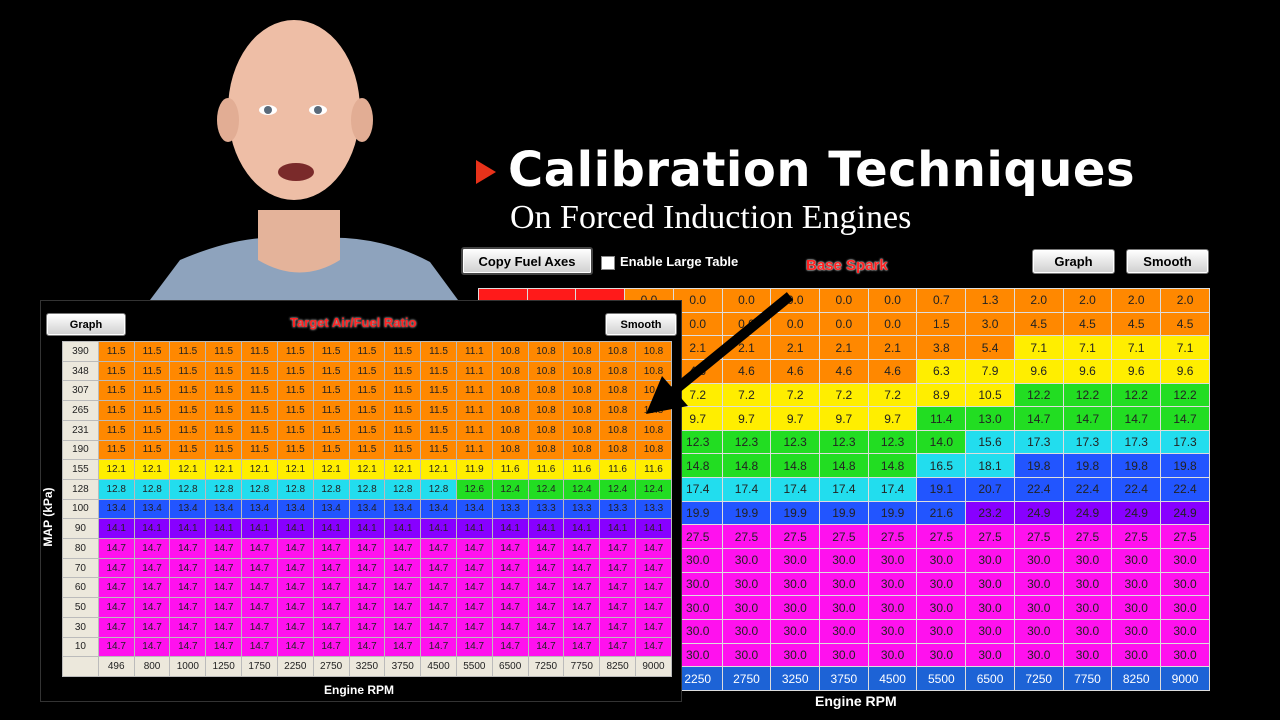 The height and width of the screenshot is (720, 1280). Describe the element at coordinates (80, 410) in the screenshot. I see `afr-map-axis-cell: 265` at that location.